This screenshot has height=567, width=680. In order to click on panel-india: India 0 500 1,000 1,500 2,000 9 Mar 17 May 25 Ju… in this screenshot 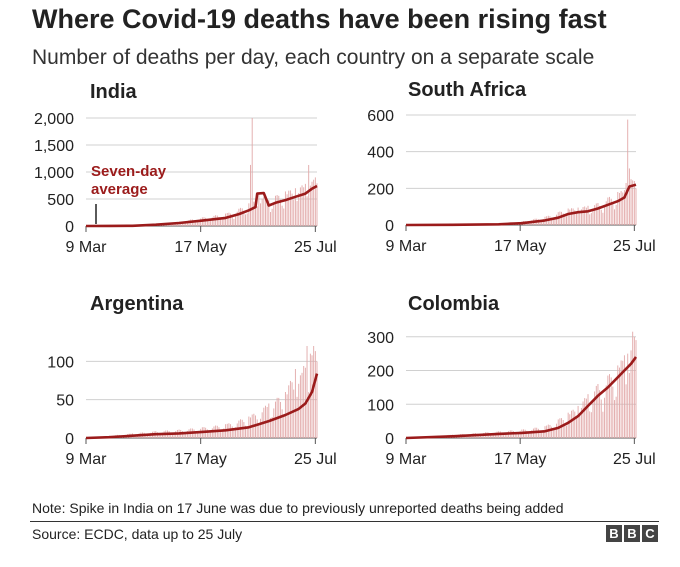, I will do `click(185, 168)`.